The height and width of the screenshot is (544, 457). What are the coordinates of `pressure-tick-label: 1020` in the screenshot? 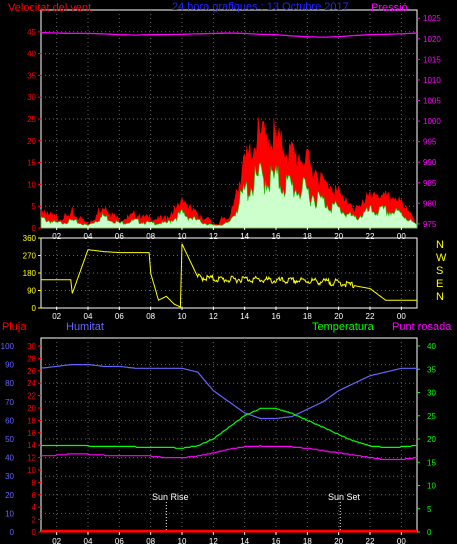 It's located at (432, 39).